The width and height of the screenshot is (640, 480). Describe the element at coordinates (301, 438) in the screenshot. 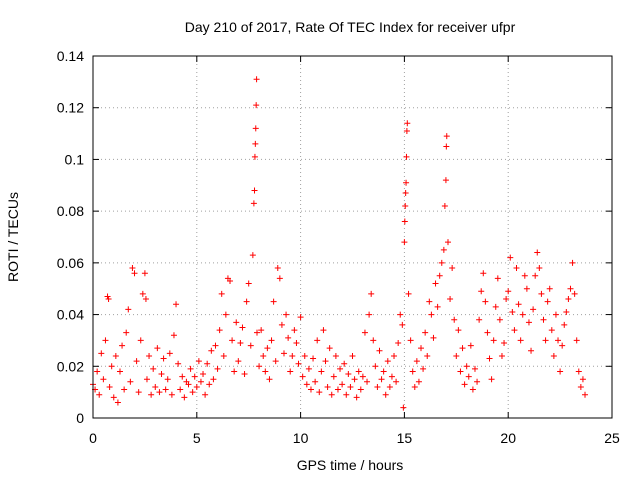

I see `x-tick-label: 10` at that location.